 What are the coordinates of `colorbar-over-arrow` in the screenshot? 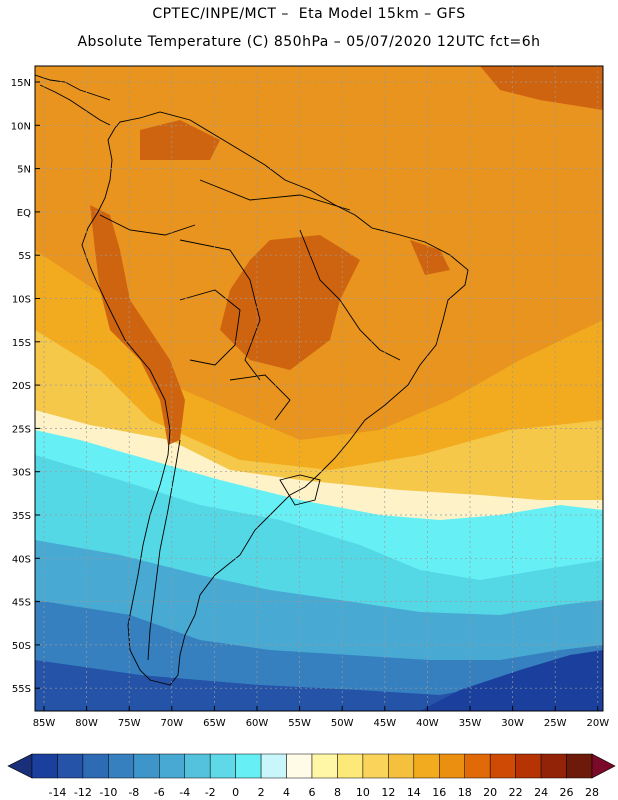 It's located at (603, 766).